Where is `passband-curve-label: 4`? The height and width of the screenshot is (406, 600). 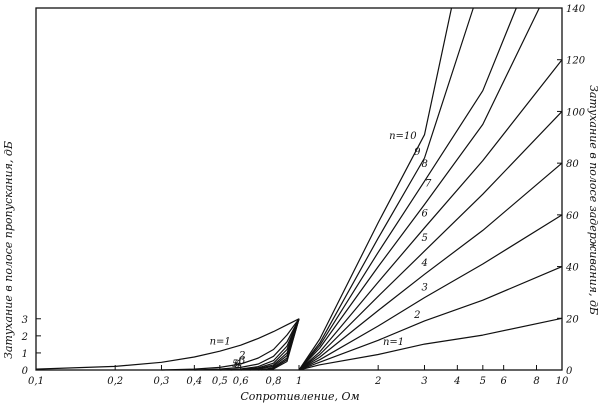 passband-curve-label: 4 is located at coordinates (238, 363).